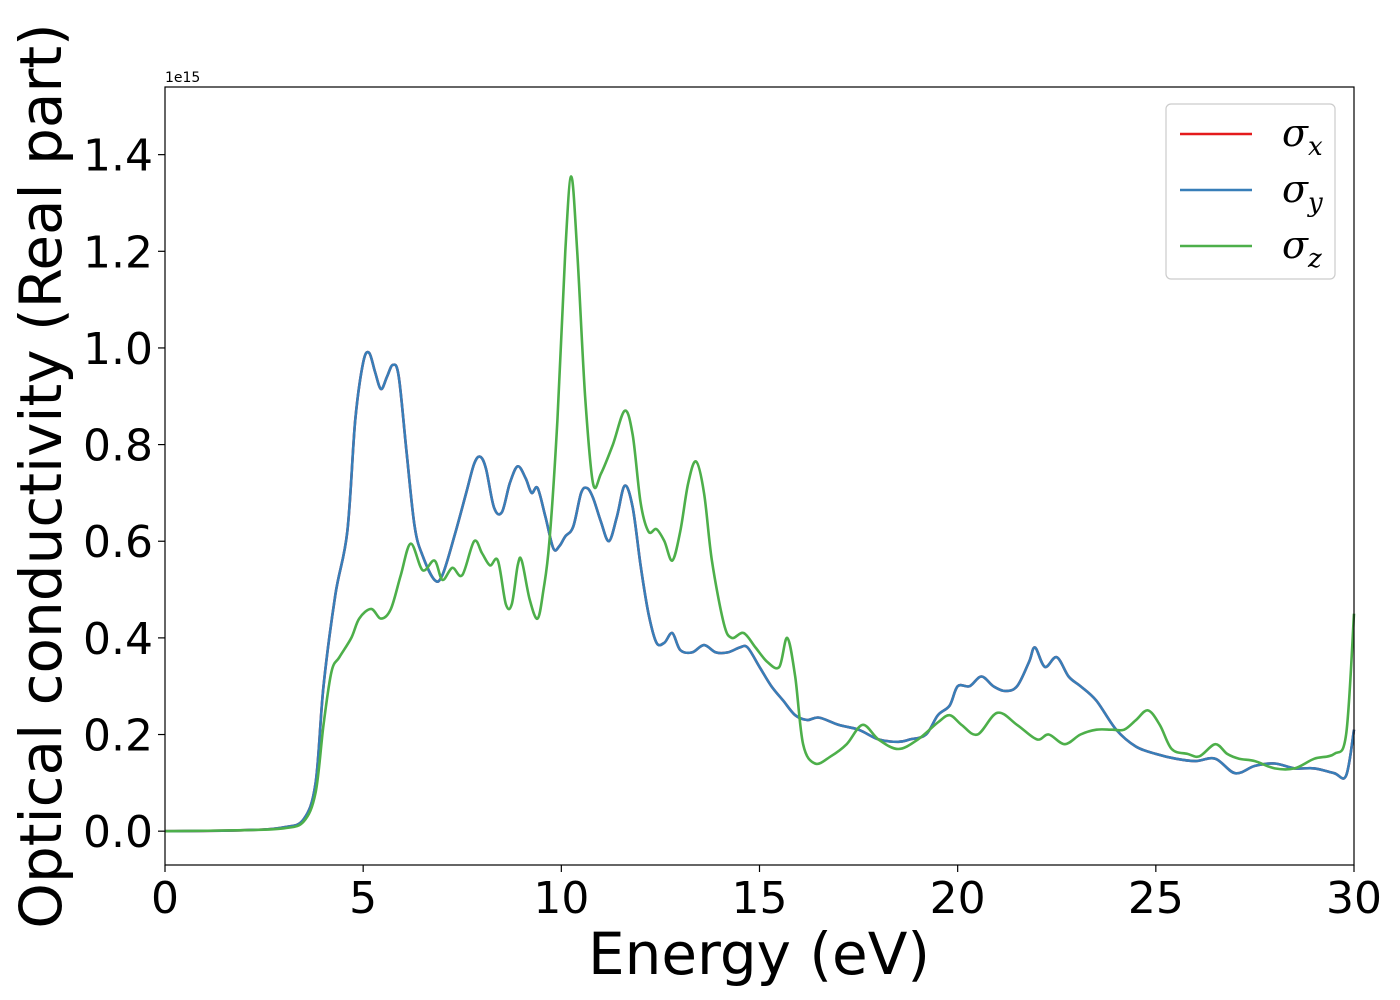 The height and width of the screenshot is (1000, 1400). Describe the element at coordinates (1354, 898) in the screenshot. I see `x-tick-label: 30` at that location.